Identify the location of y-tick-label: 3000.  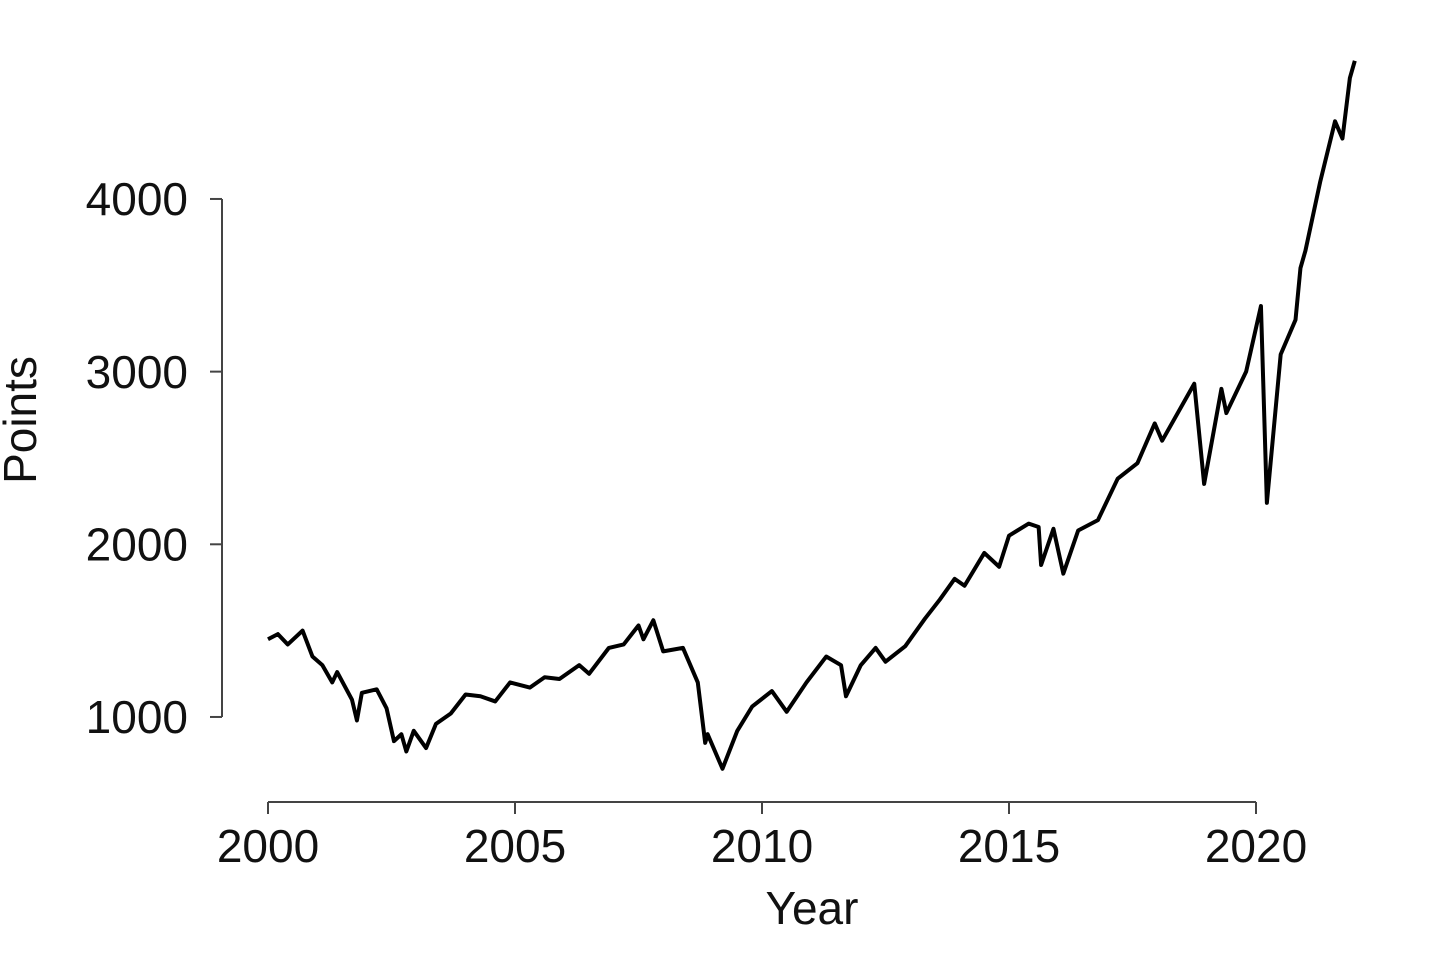
(137, 372).